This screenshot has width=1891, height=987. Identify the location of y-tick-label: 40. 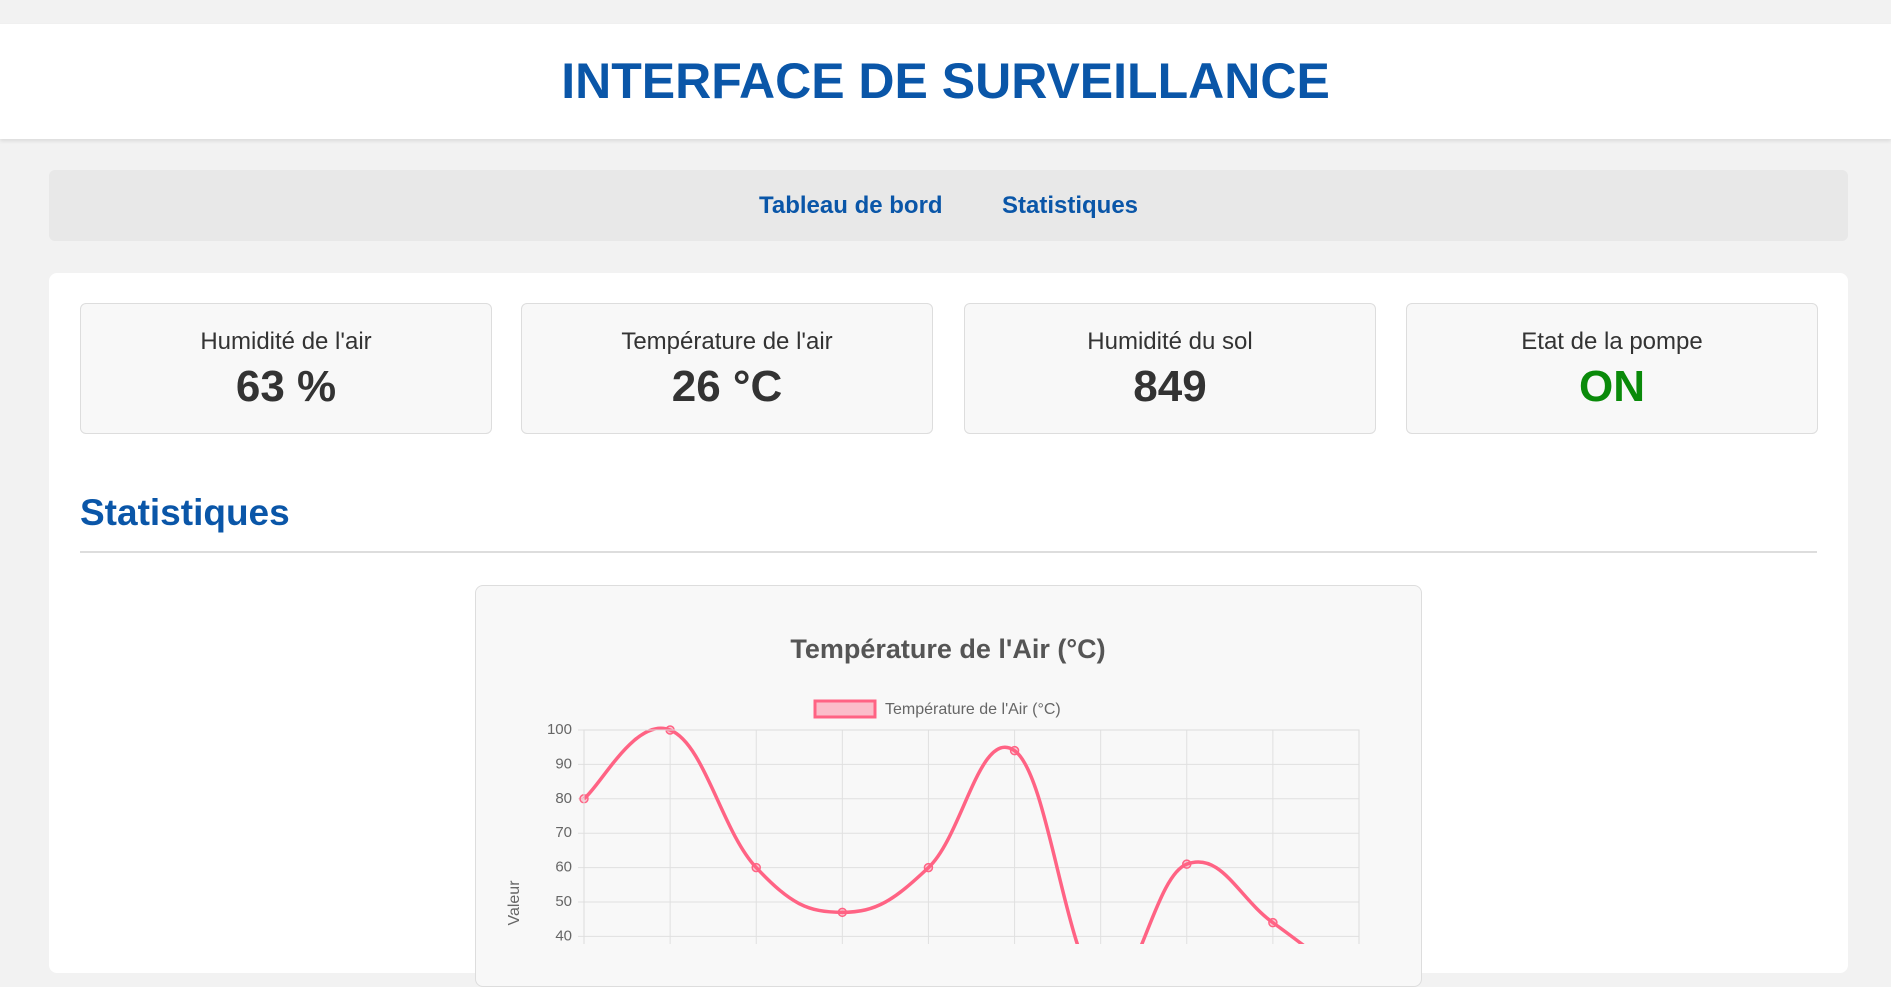
(563, 935).